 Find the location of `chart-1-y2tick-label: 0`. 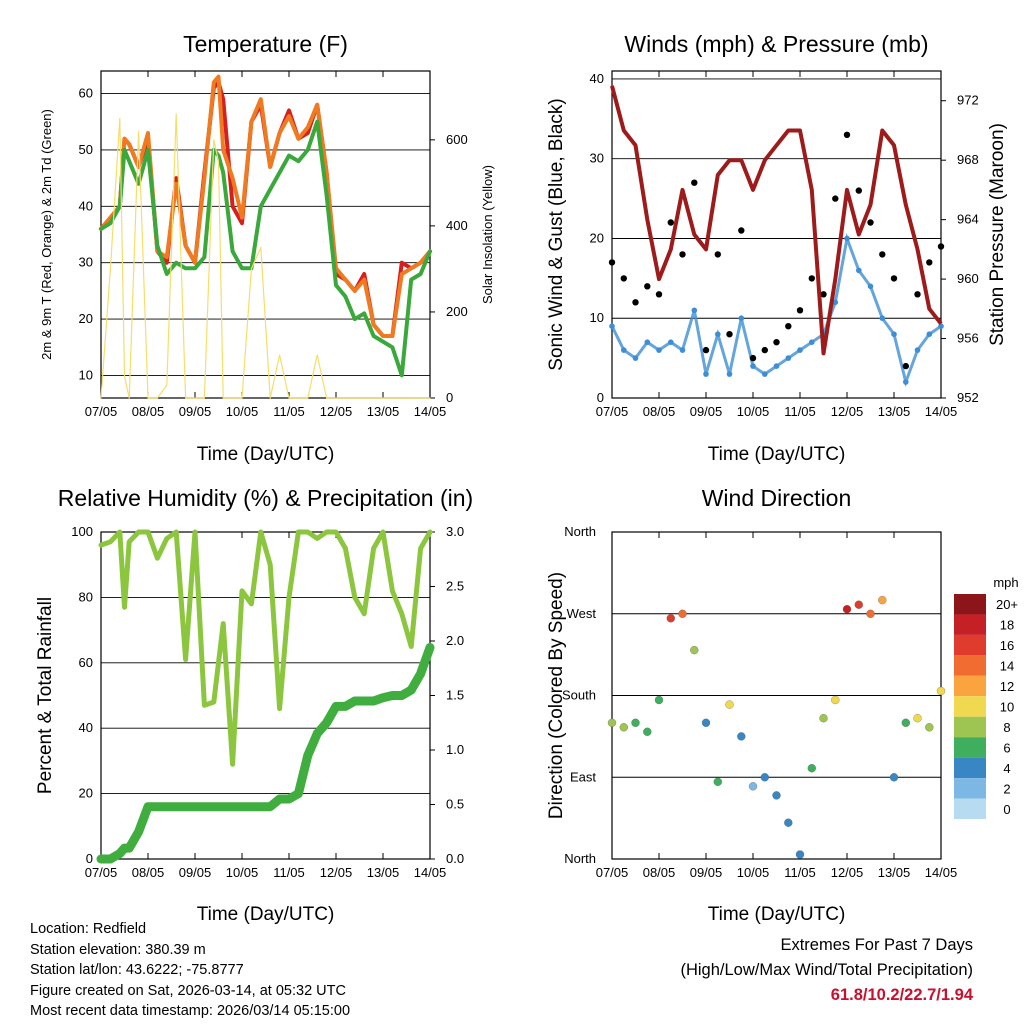

chart-1-y2tick-label: 0 is located at coordinates (449, 397).